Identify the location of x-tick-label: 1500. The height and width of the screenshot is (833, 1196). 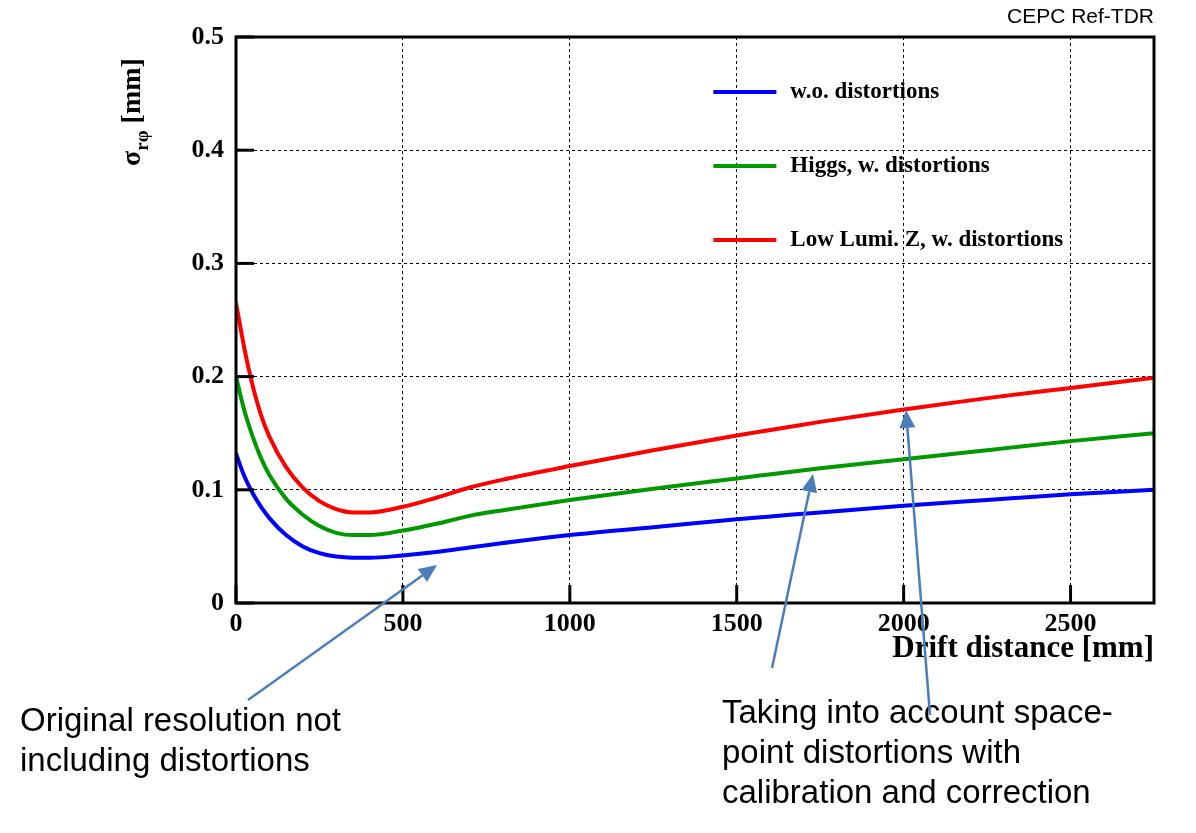
(736, 623).